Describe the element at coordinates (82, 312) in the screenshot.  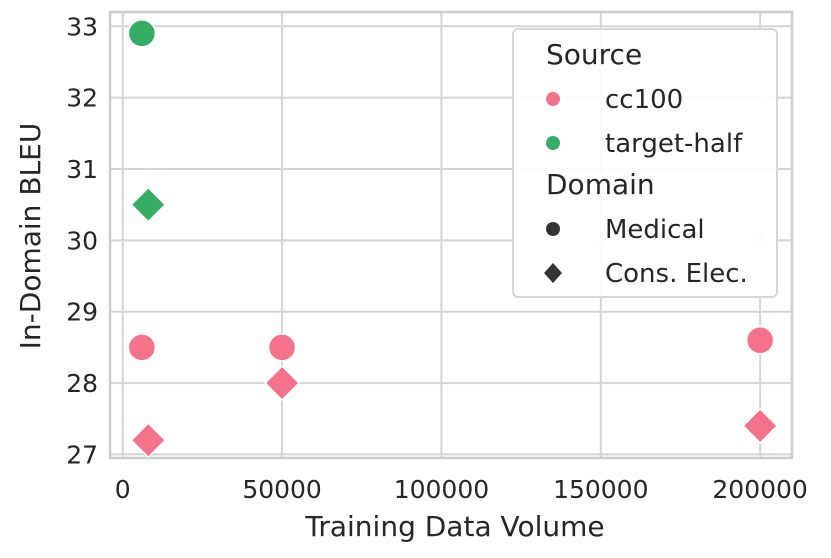
I see `y-tick-label: 29` at that location.